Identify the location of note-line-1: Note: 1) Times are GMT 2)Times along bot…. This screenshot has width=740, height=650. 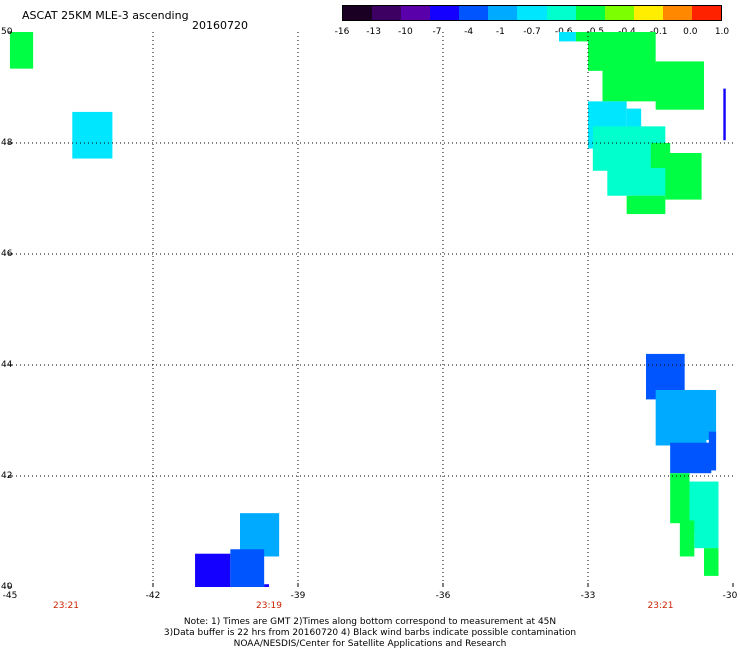
(370, 622).